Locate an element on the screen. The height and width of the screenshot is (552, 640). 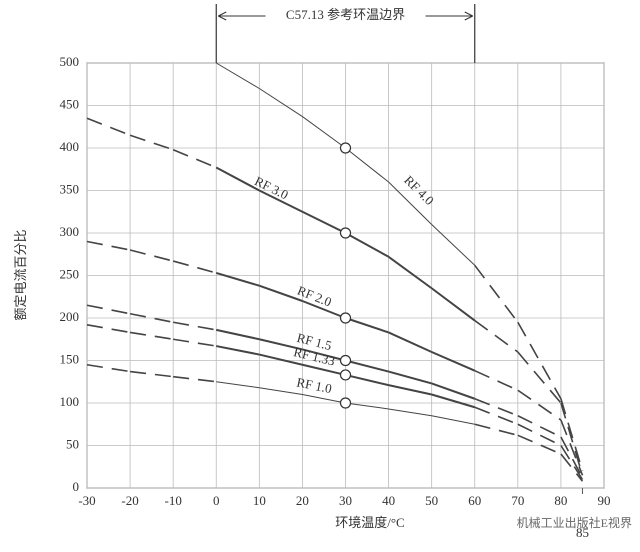
x-tick-label: 70 is located at coordinates (517, 500).